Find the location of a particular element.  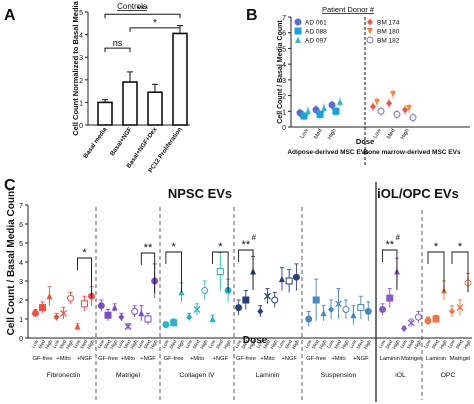

c-group-label: Laminin is located at coordinates (268, 375).